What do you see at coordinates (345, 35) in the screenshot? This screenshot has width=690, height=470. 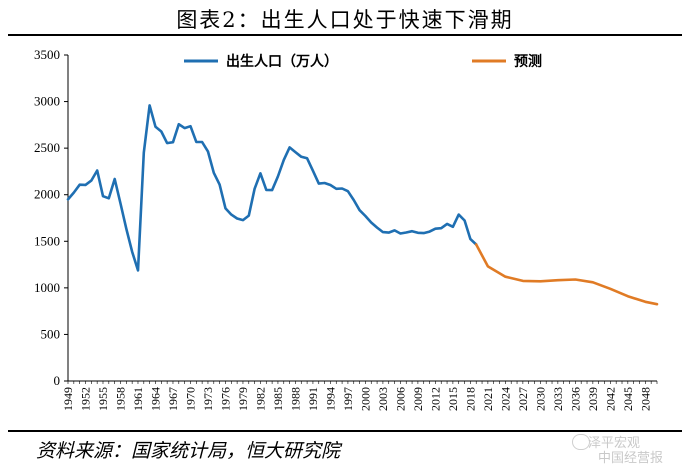 I see `top-rule` at bounding box center [345, 35].